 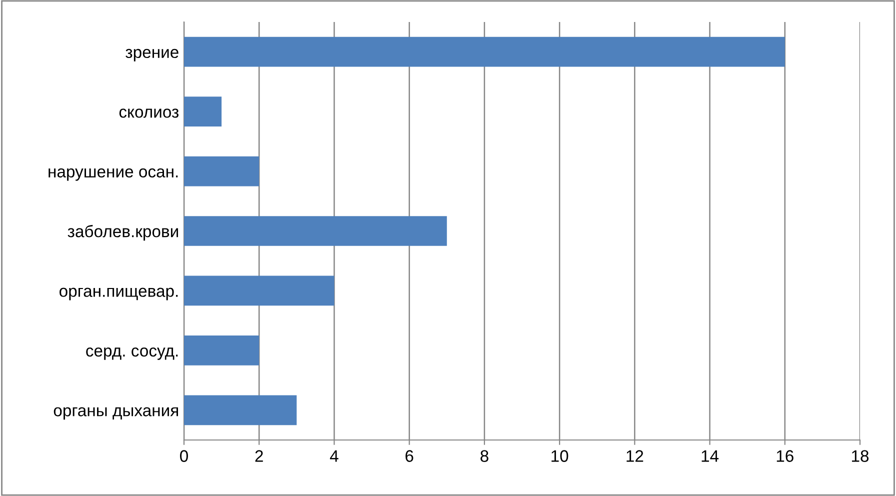 I want to click on x-tick-label: 4, so click(x=334, y=456).